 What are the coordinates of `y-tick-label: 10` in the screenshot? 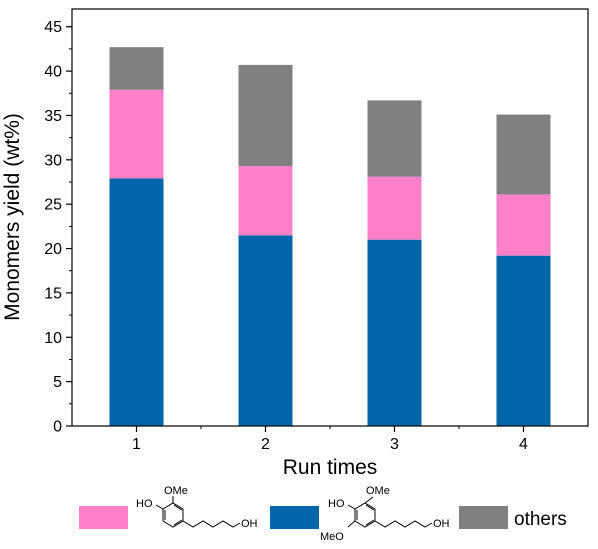 It's located at (53, 338).